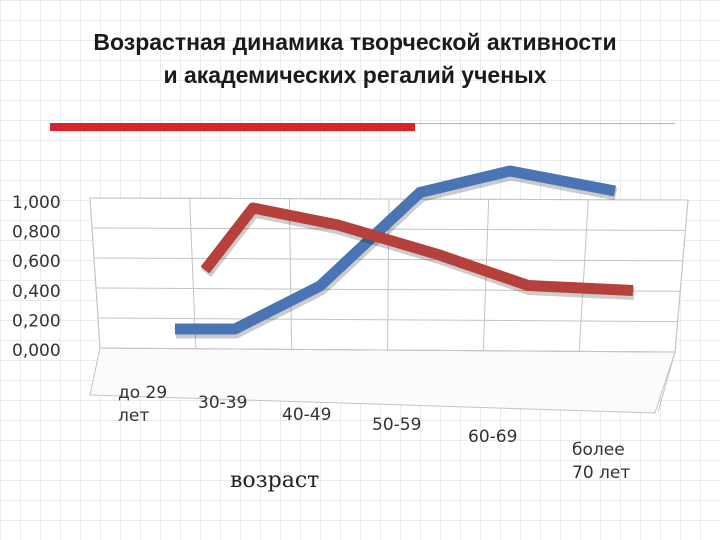 The width and height of the screenshot is (720, 540). What do you see at coordinates (601, 473) in the screenshot?
I see `x-tick-label: 70 лет` at bounding box center [601, 473].